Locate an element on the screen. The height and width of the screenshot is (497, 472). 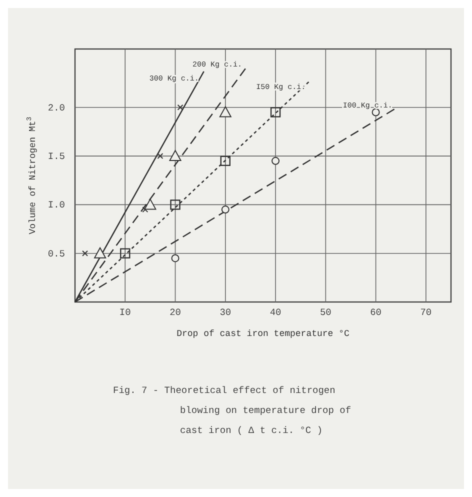
x-tick-label: 50 is located at coordinates (326, 312).